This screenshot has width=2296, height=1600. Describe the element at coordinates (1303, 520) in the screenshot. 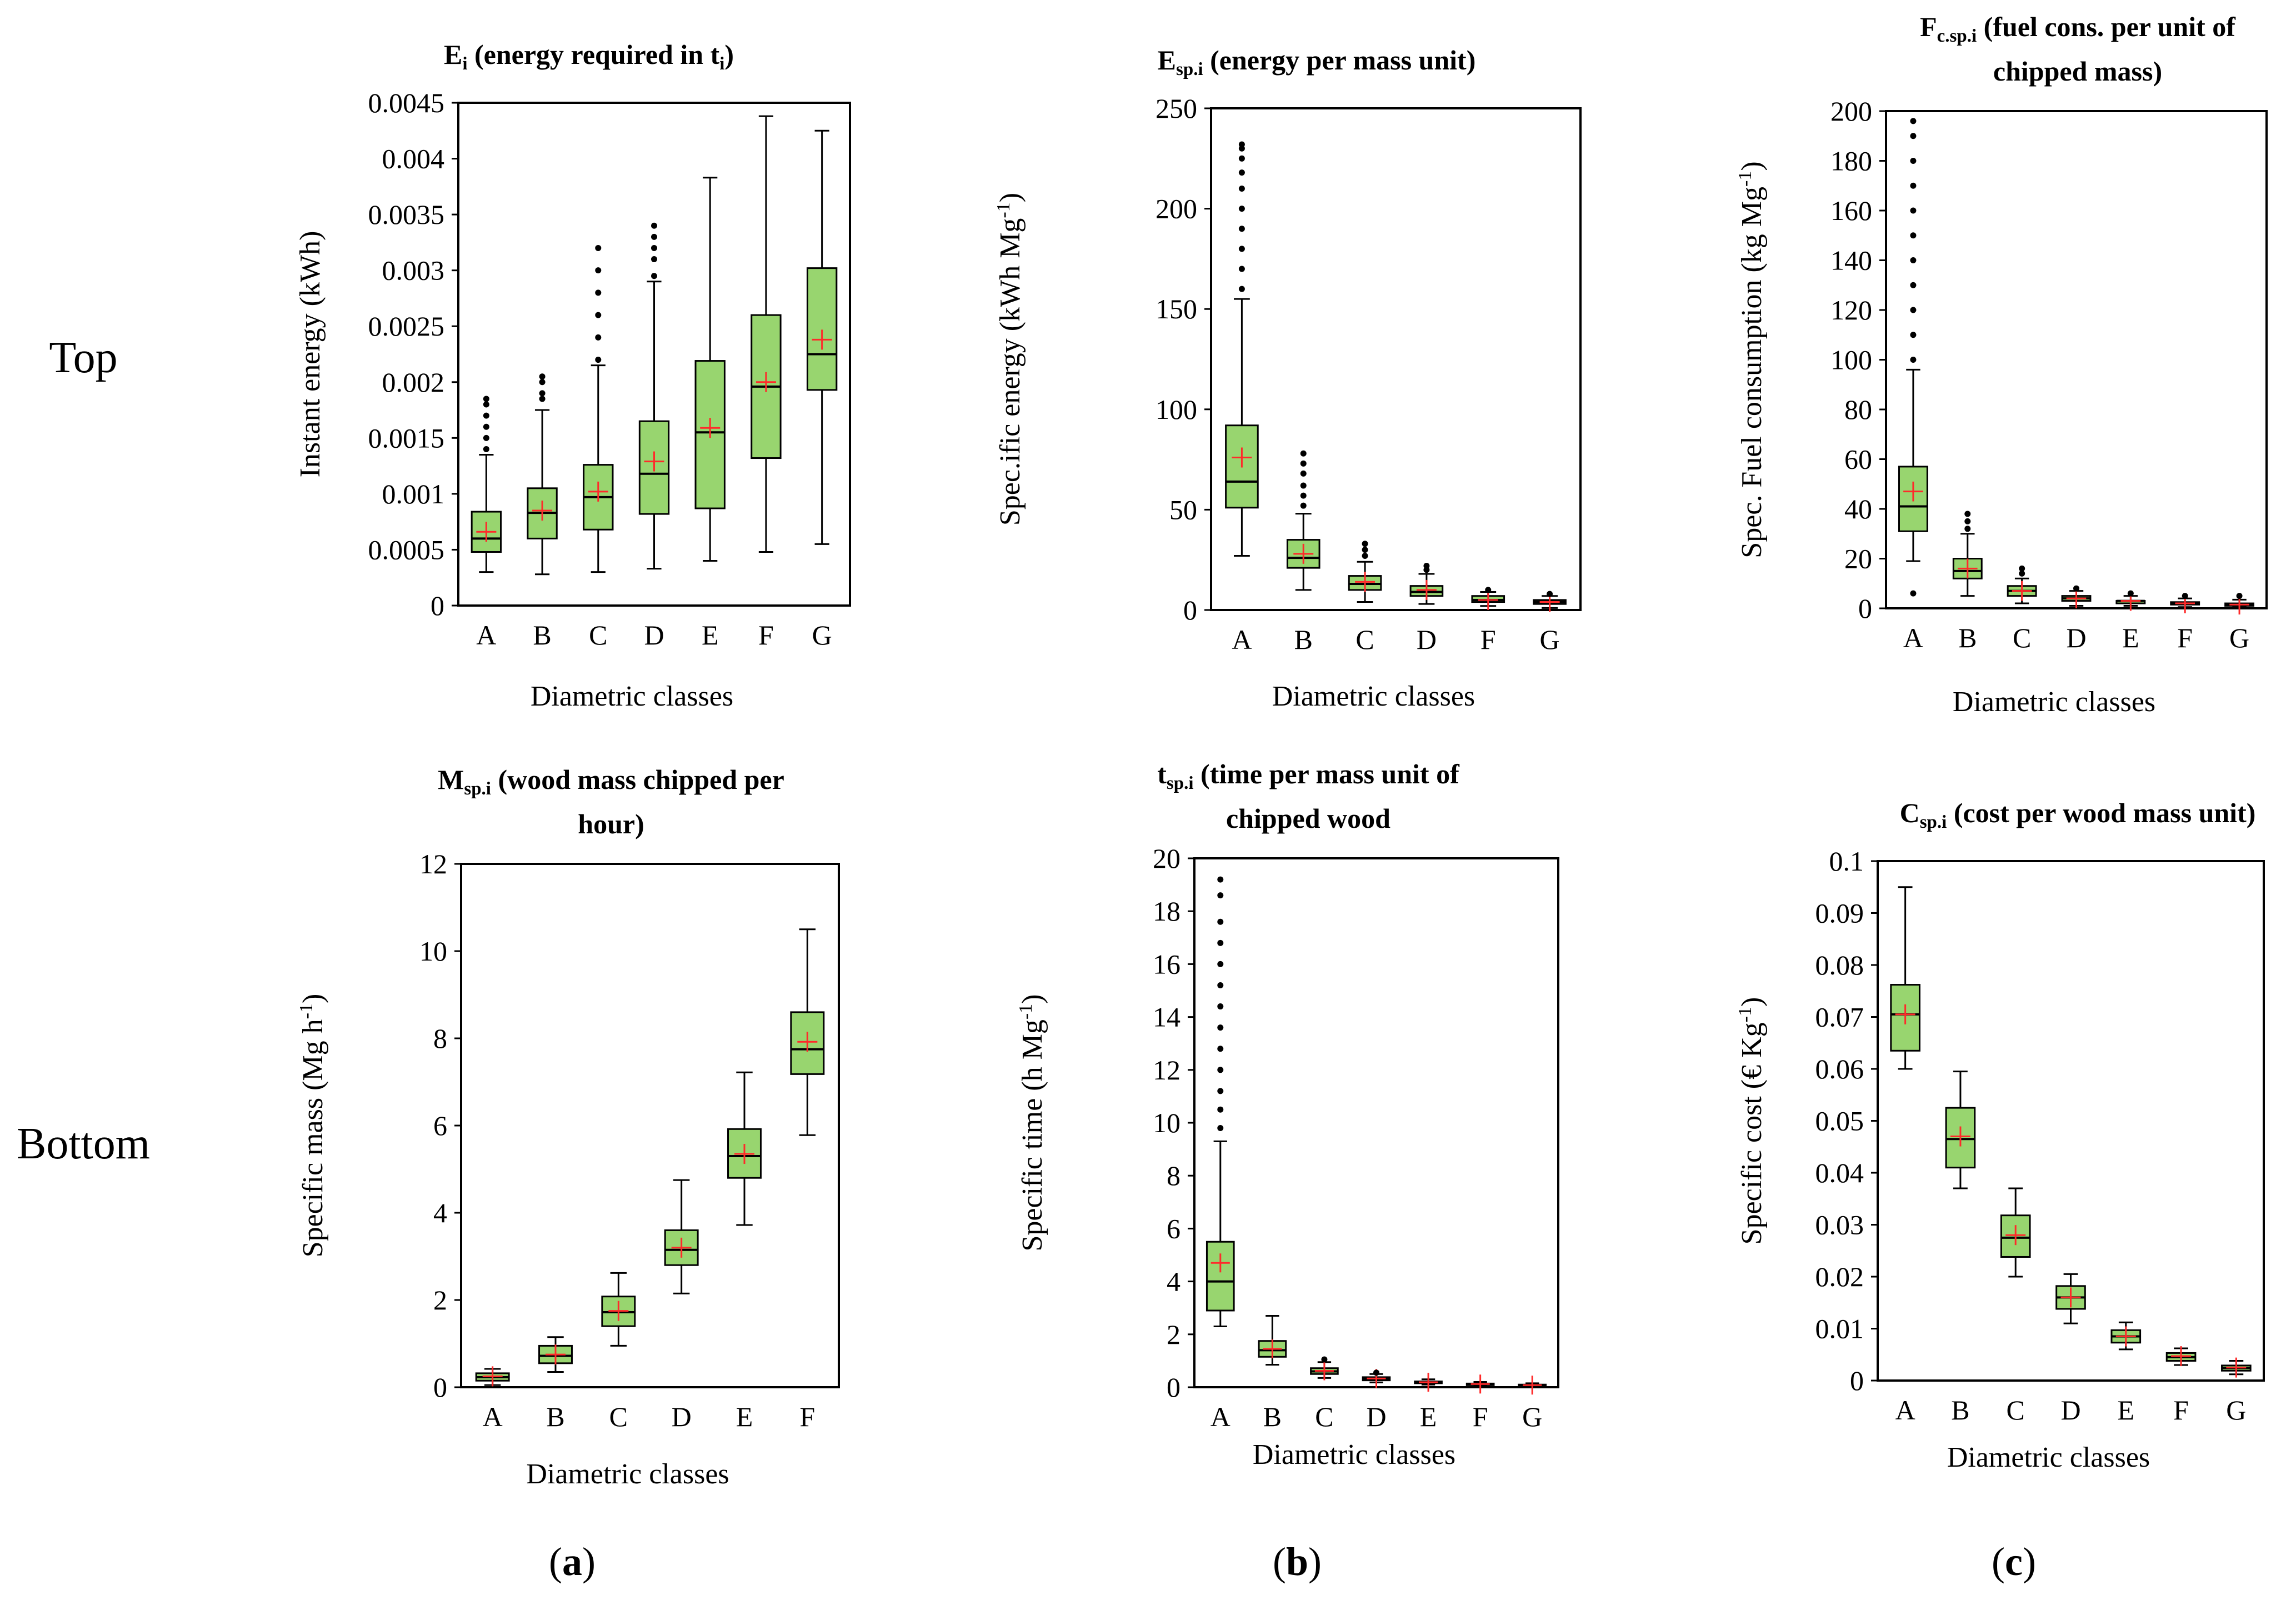

I see `box-B` at that location.